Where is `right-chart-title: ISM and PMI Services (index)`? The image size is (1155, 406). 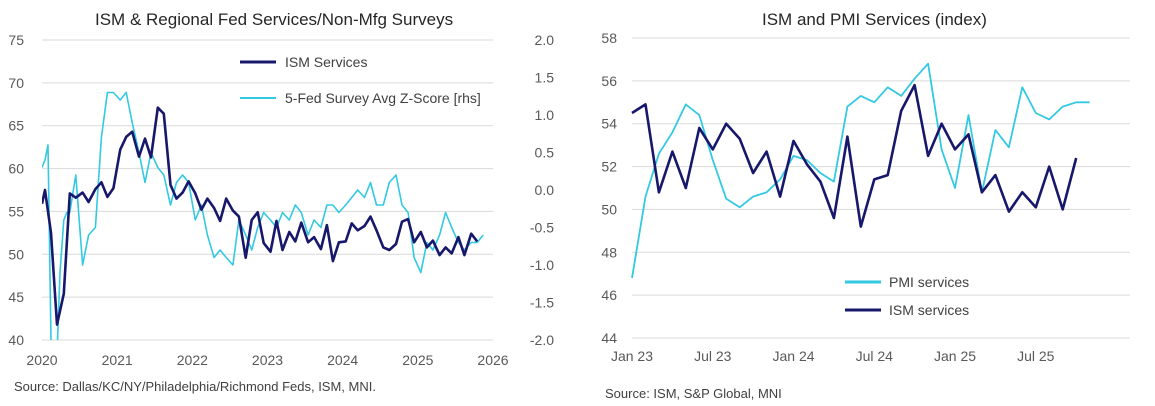
right-chart-title: ISM and PMI Services (index) is located at coordinates (874, 19).